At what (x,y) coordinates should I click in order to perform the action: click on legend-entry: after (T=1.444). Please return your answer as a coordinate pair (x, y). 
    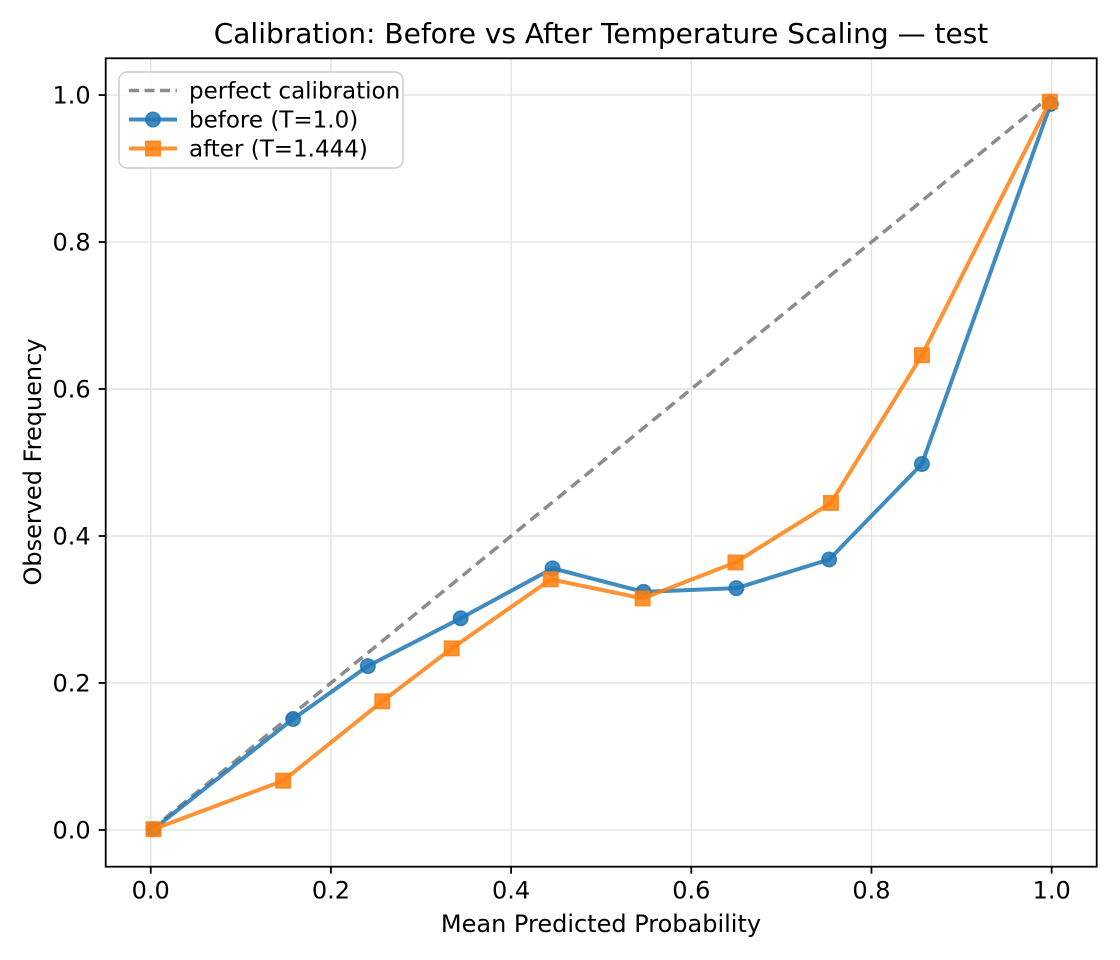
    Looking at the image, I should click on (248, 150).